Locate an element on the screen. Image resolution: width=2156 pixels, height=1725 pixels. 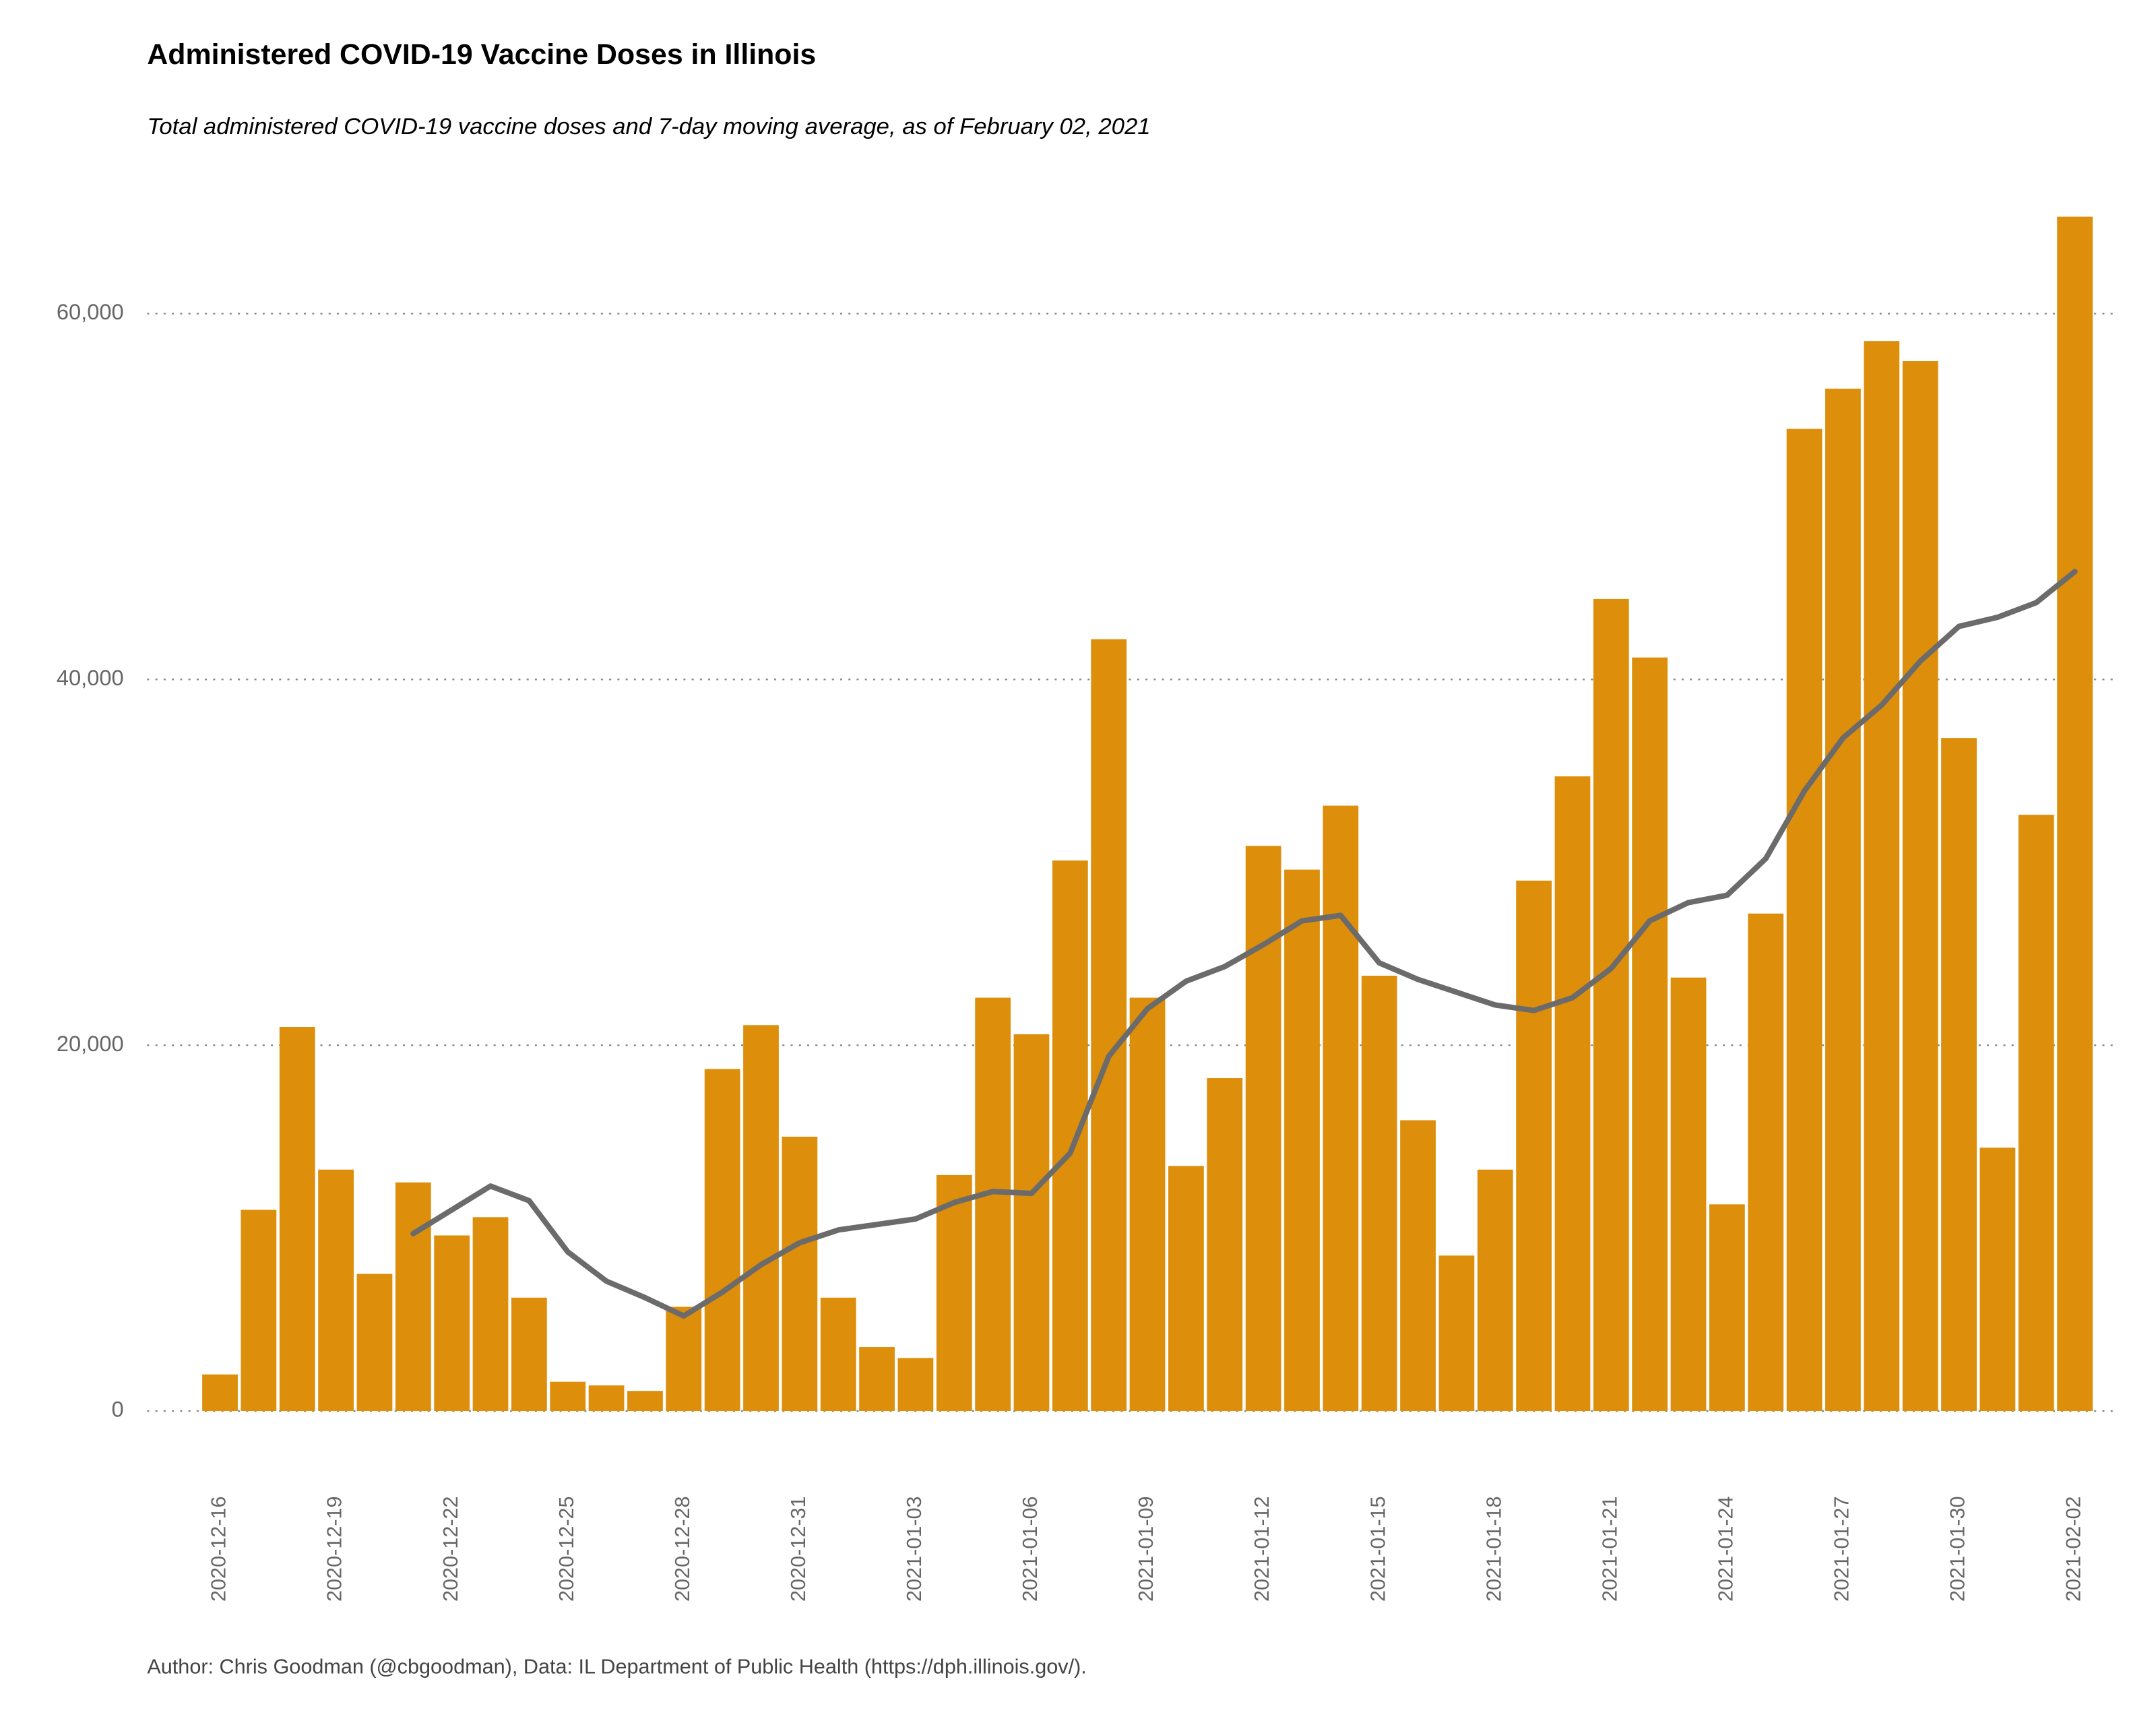
x-tick-label: 2020-12-25 is located at coordinates (566, 1549).